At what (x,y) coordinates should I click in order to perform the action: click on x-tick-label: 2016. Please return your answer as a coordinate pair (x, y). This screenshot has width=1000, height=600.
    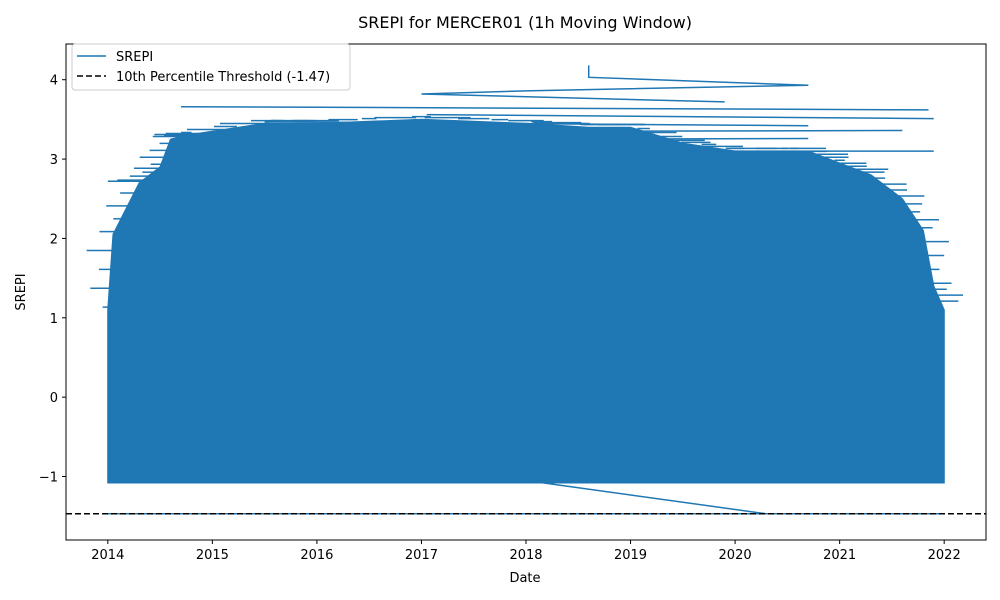
    Looking at the image, I should click on (316, 555).